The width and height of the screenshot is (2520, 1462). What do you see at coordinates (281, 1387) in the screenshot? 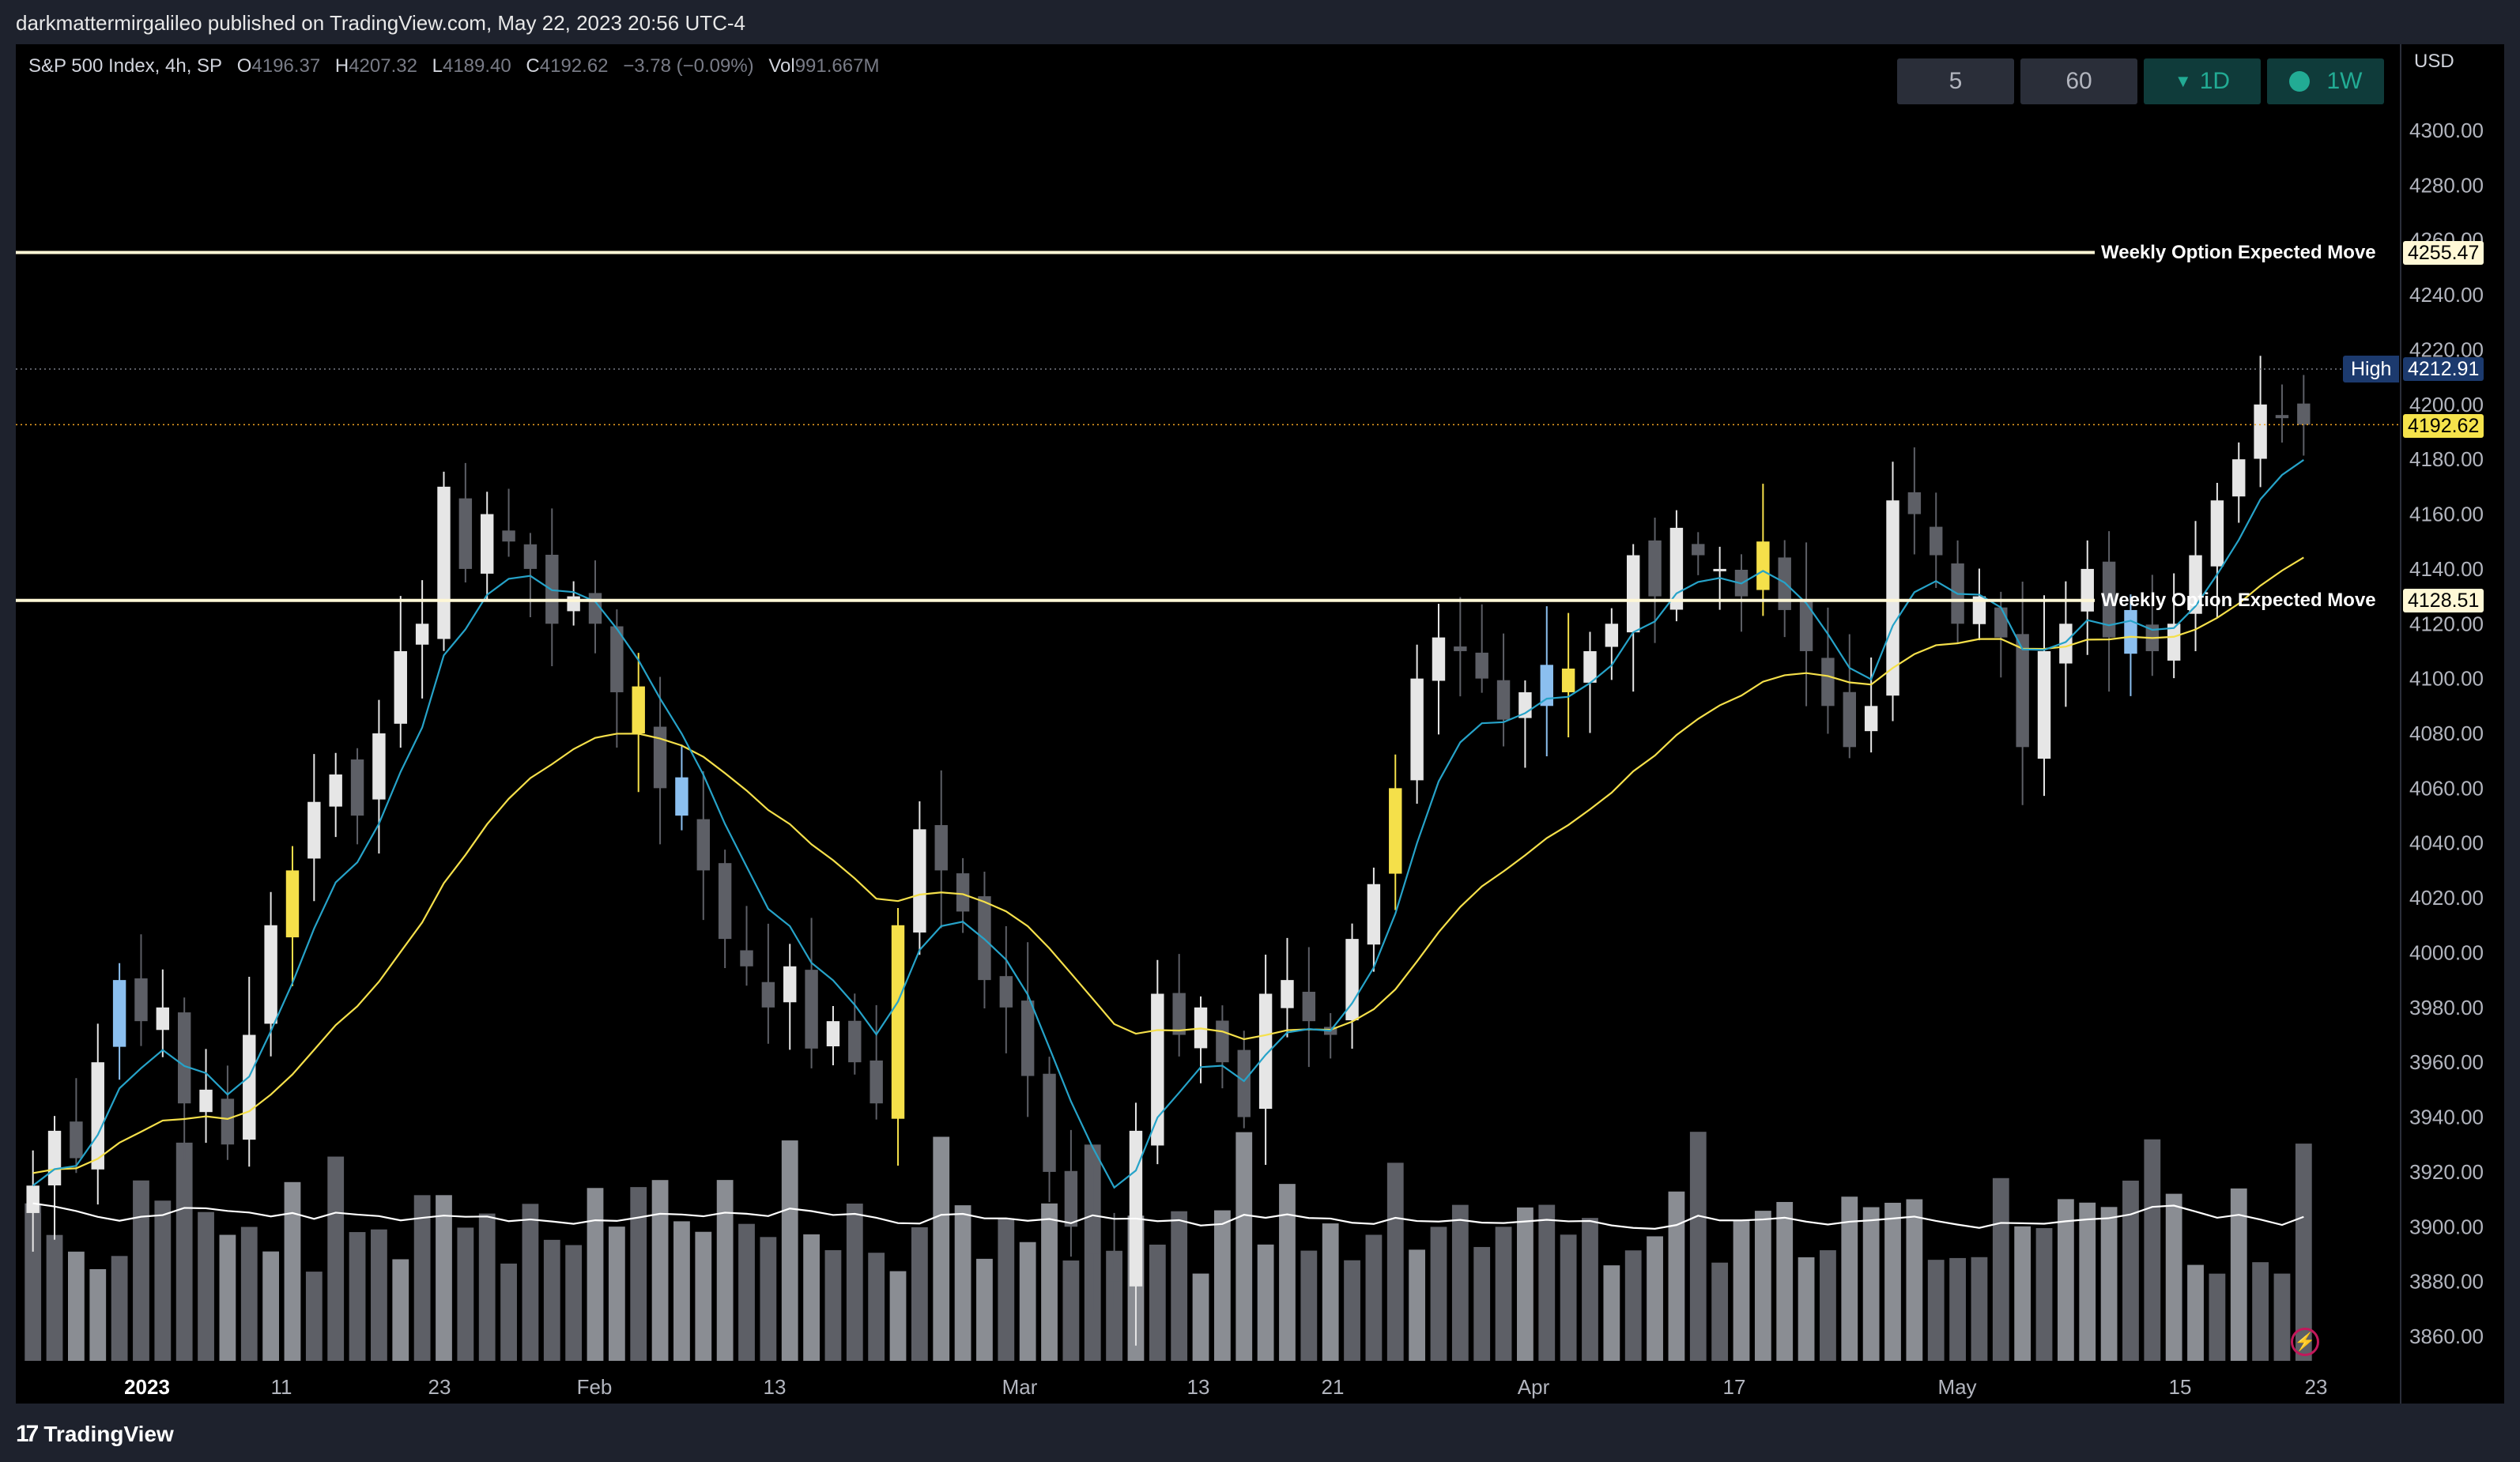
I see `time-tick-label: 11` at bounding box center [281, 1387].